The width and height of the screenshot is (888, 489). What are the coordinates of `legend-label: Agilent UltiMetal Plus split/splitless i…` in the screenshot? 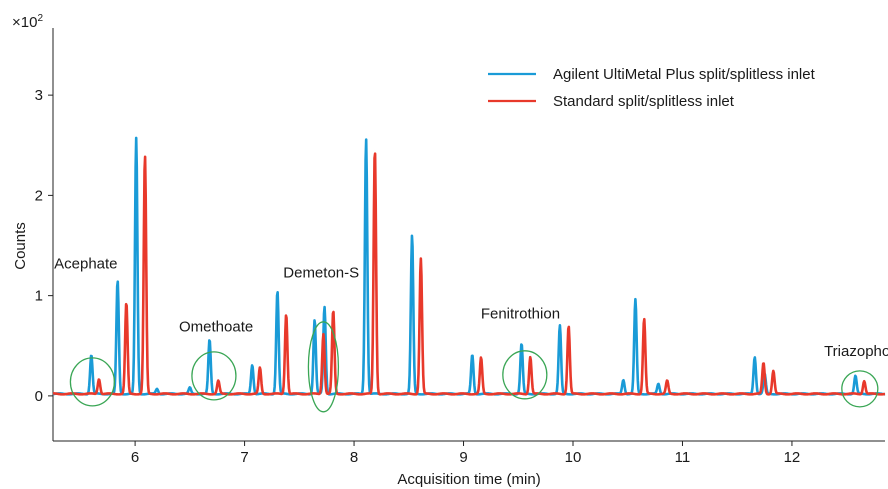 It's located at (684, 74).